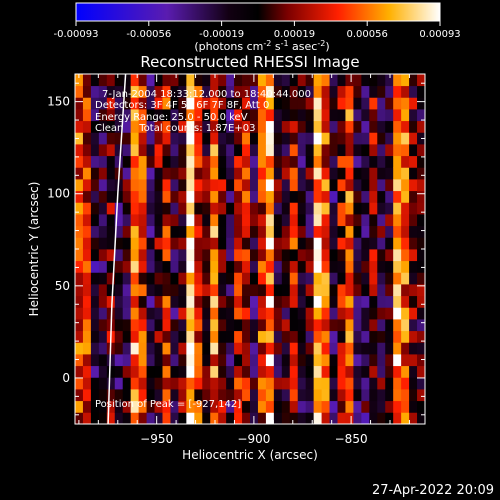 Image resolution: width=500 pixels, height=500 pixels. Describe the element at coordinates (171, 117) in the screenshot. I see `annotation-energy: Energy Range: 25.0 - 50.0 keV` at that location.